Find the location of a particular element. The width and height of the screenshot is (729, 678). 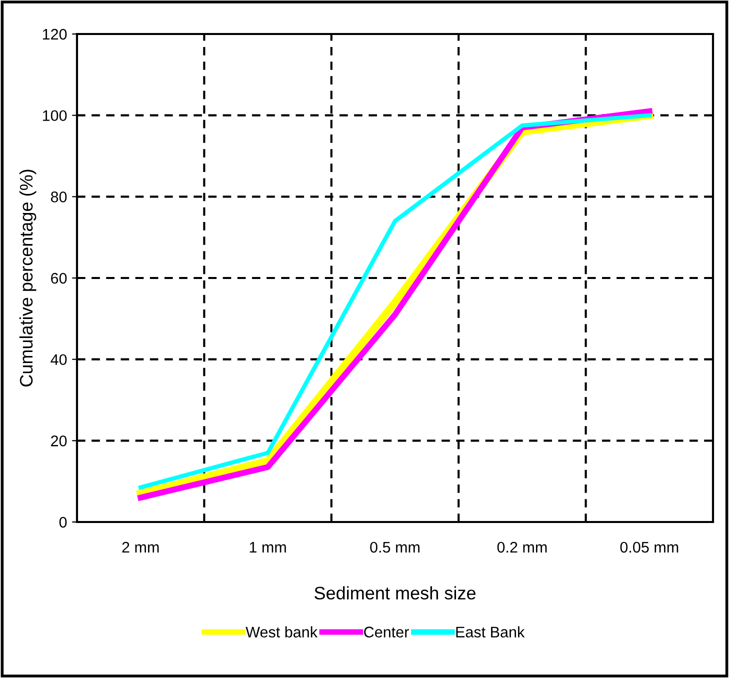

y-tick-label: 20 is located at coordinates (59, 441).